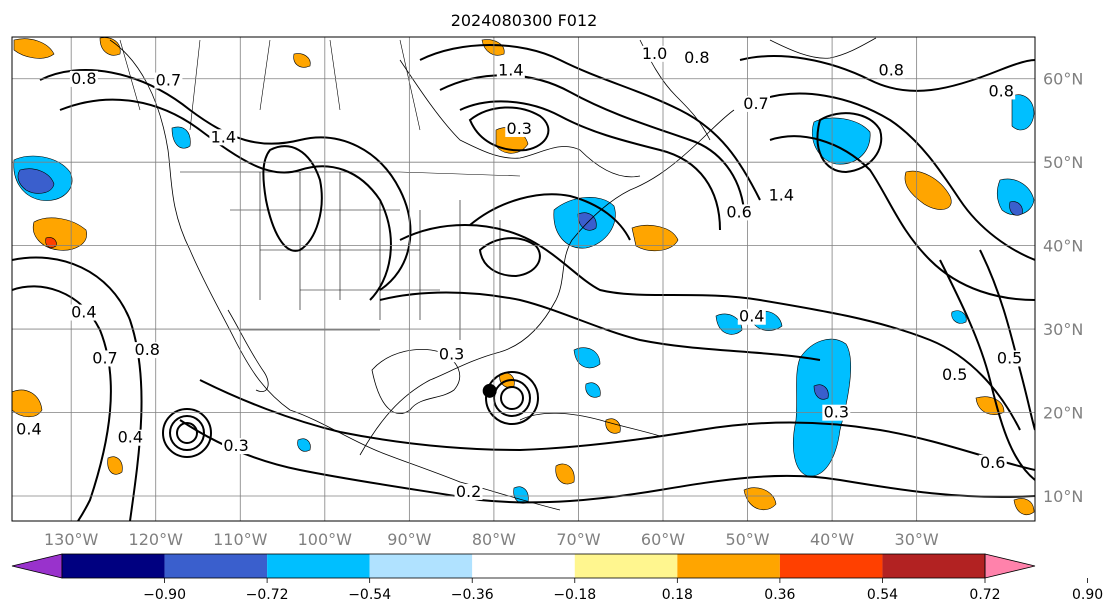  What do you see at coordinates (468, 491) in the screenshot?
I see `contour-label: 0.2` at bounding box center [468, 491].